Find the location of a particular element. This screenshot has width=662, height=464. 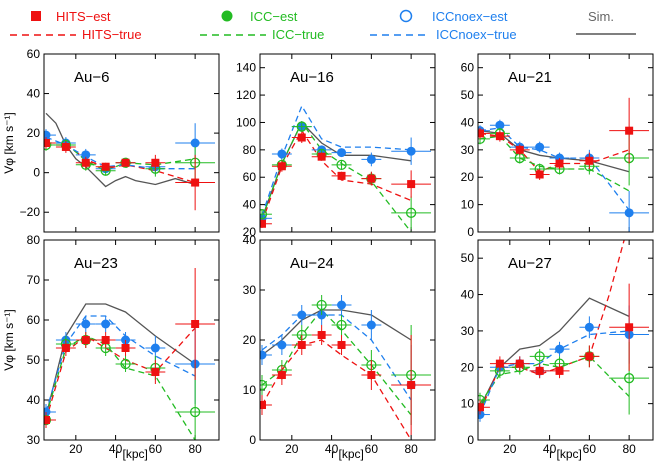

panel-title: Au−6 is located at coordinates (91, 77).